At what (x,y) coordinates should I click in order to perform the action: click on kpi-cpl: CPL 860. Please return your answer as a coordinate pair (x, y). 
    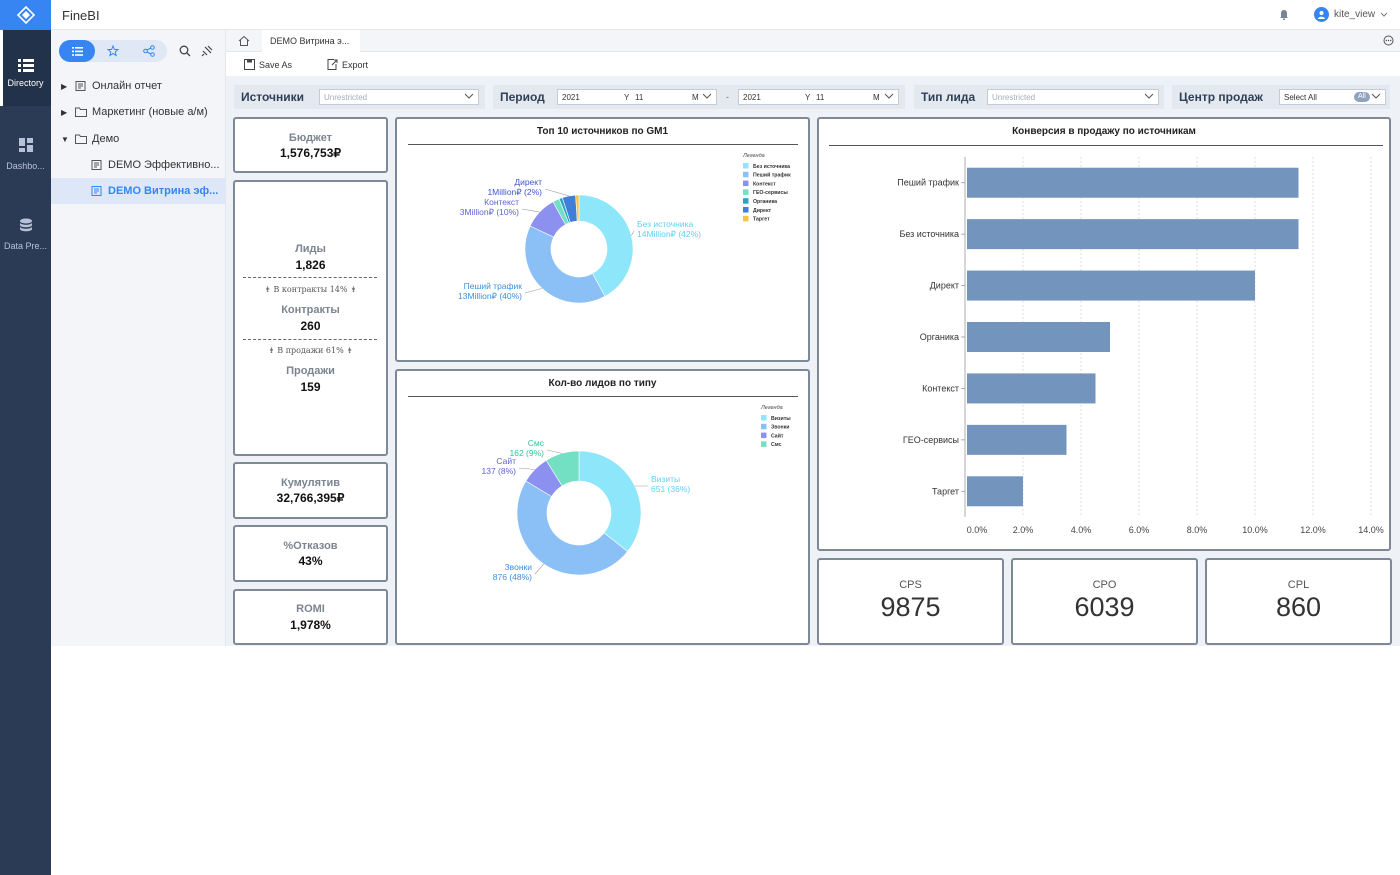
    Looking at the image, I should click on (1298, 601).